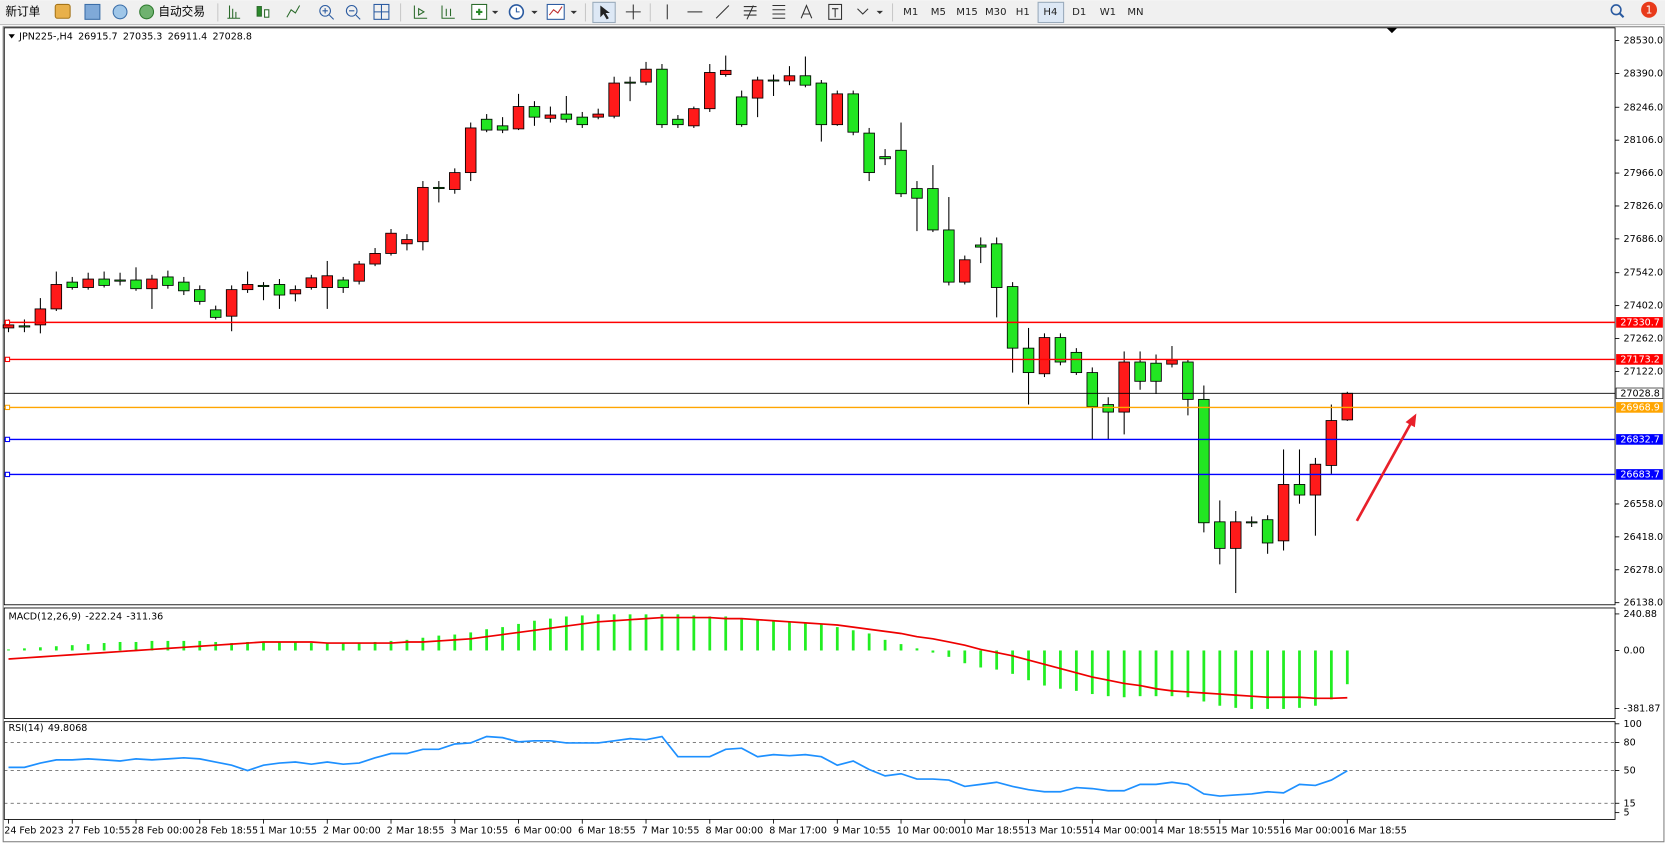  Describe the element at coordinates (1392, 30) in the screenshot. I see `shift-marker` at that location.